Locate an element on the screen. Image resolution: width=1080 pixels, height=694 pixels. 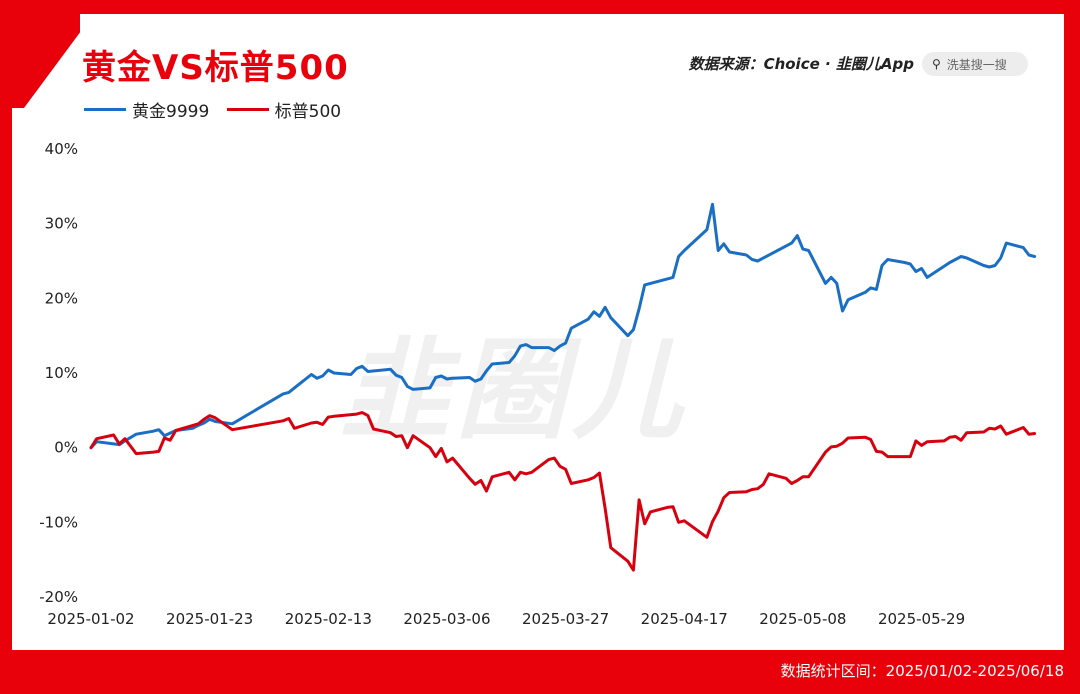
y-tick-label: 10% is located at coordinates (61, 373).